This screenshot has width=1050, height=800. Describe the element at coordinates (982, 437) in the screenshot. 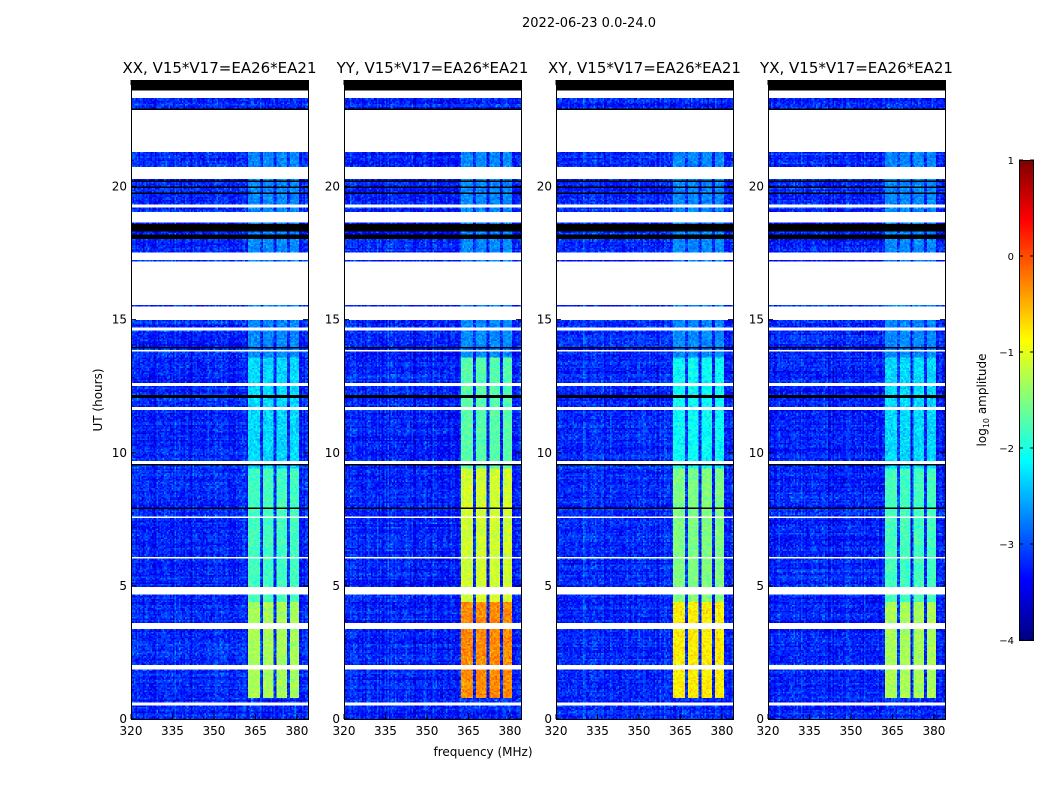

I see `colorbar-label-base: log` at that location.